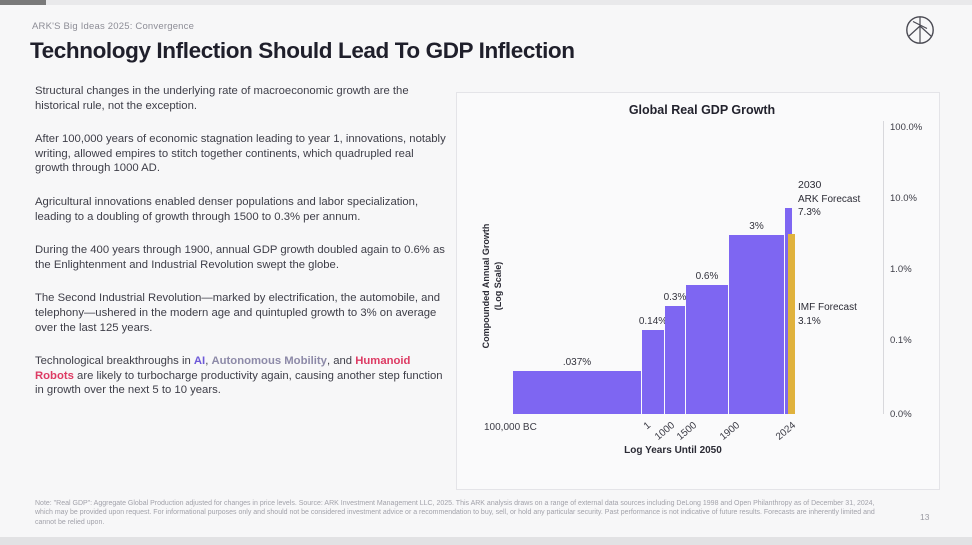 The image size is (972, 545). Describe the element at coordinates (920, 30) in the screenshot. I see `ark-logo-icon` at that location.